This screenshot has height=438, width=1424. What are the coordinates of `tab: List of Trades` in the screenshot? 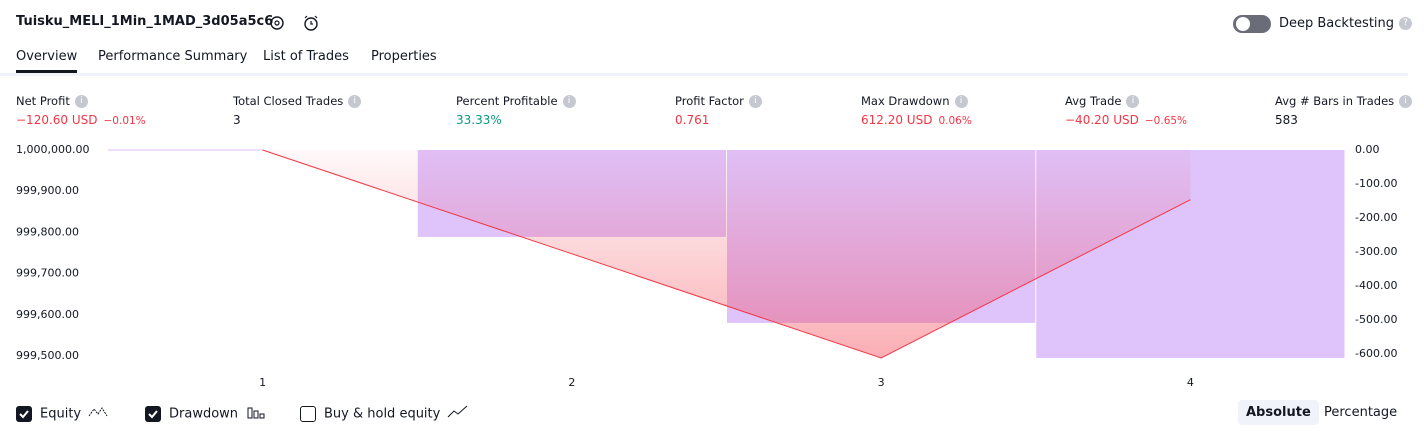 It's located at (306, 56).